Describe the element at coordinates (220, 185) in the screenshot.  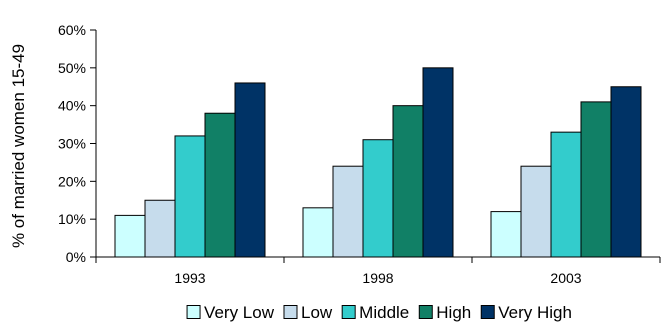
I see `bar-high-1993` at that location.